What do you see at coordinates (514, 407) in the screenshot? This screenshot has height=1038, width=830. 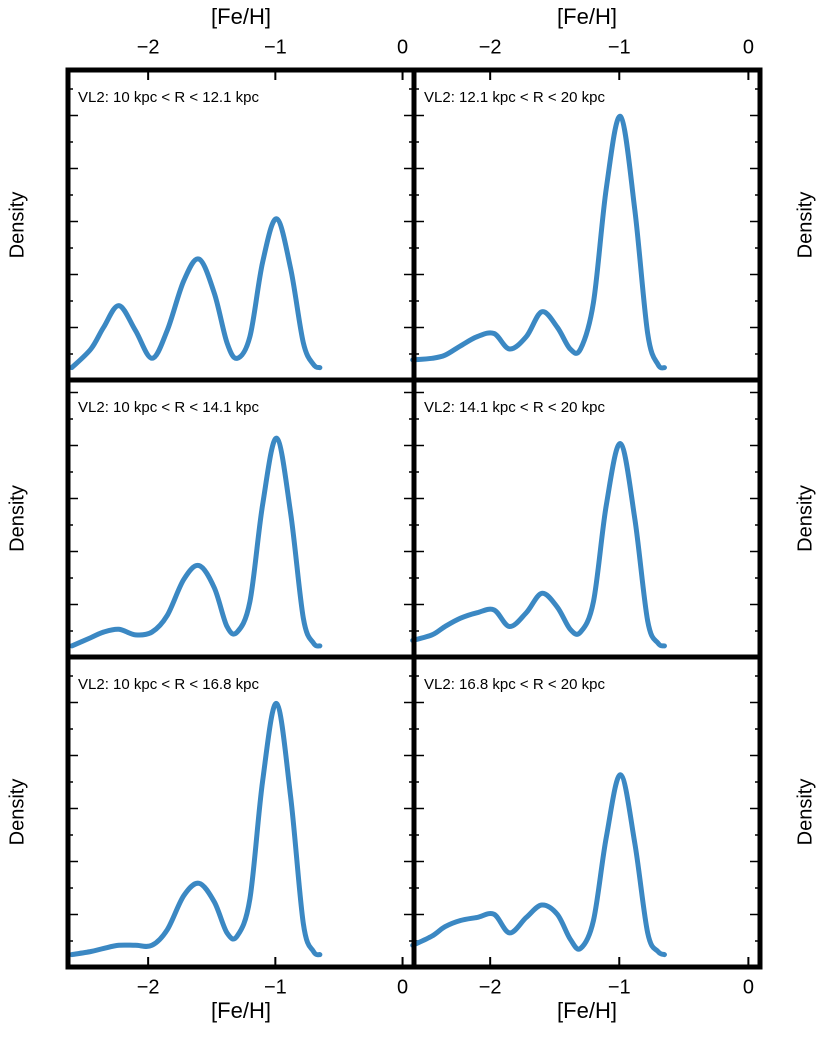 I see `panel-title: VL2: 14.1 kpc < R < 20 kpc` at bounding box center [514, 407].